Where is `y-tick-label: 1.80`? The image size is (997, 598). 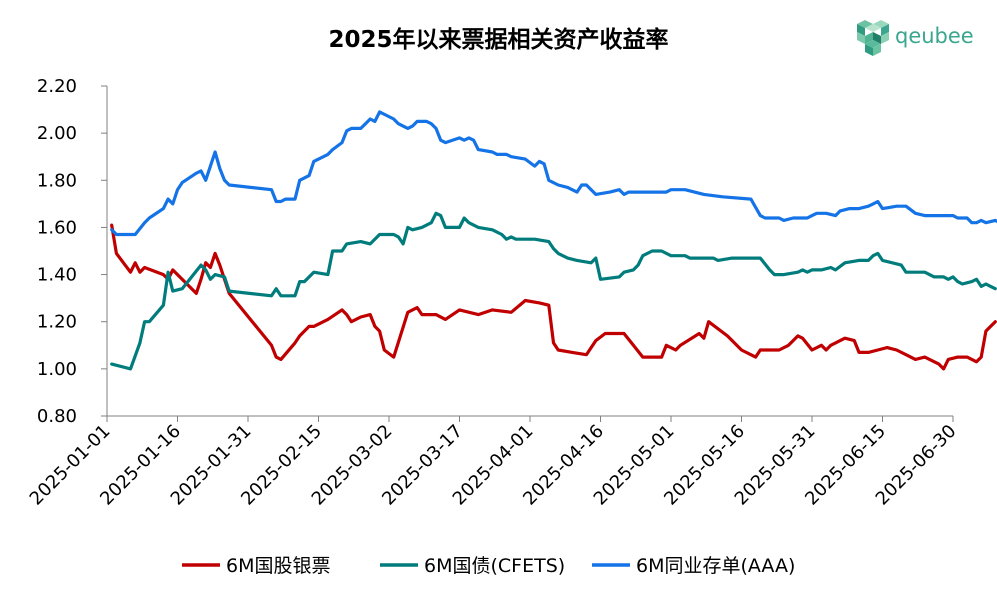
y-tick-label: 1.80 is located at coordinates (57, 180).